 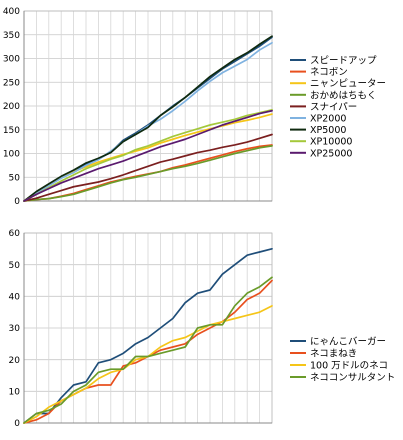 I want to click on chart1-y-tick-label: 60, so click(x=15, y=234).